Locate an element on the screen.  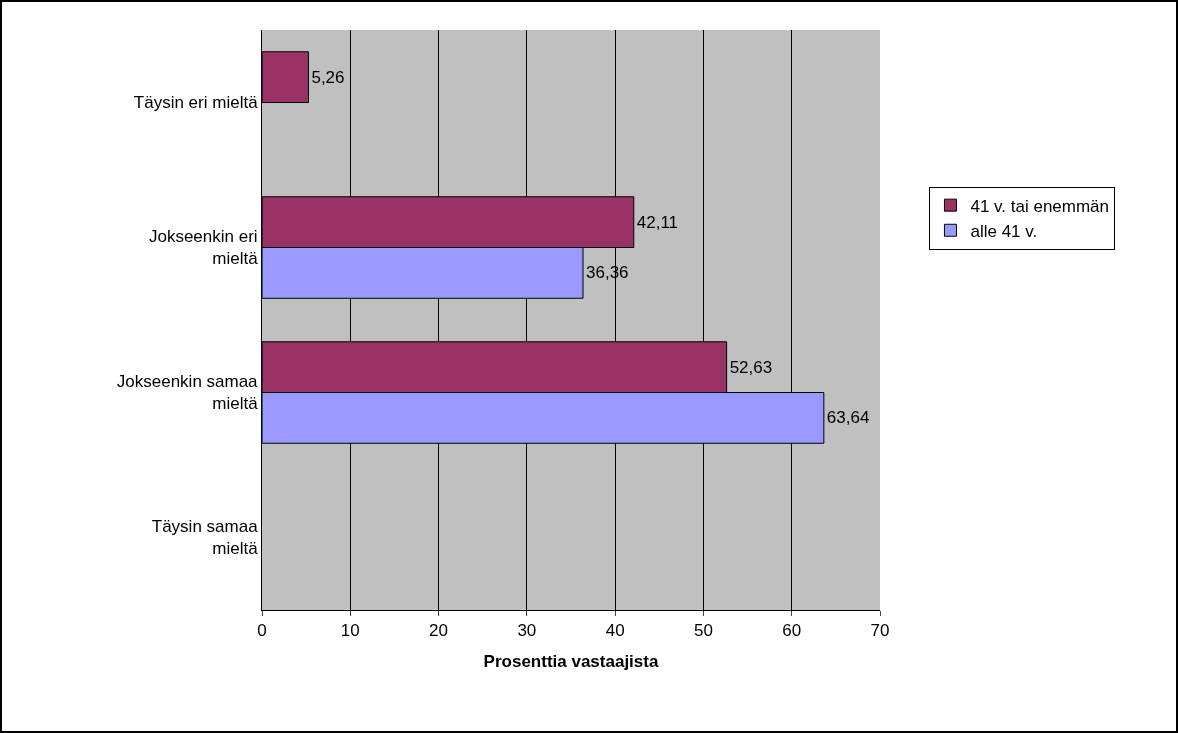
legend-label: 41 v. tai enemmän is located at coordinates (1040, 206).